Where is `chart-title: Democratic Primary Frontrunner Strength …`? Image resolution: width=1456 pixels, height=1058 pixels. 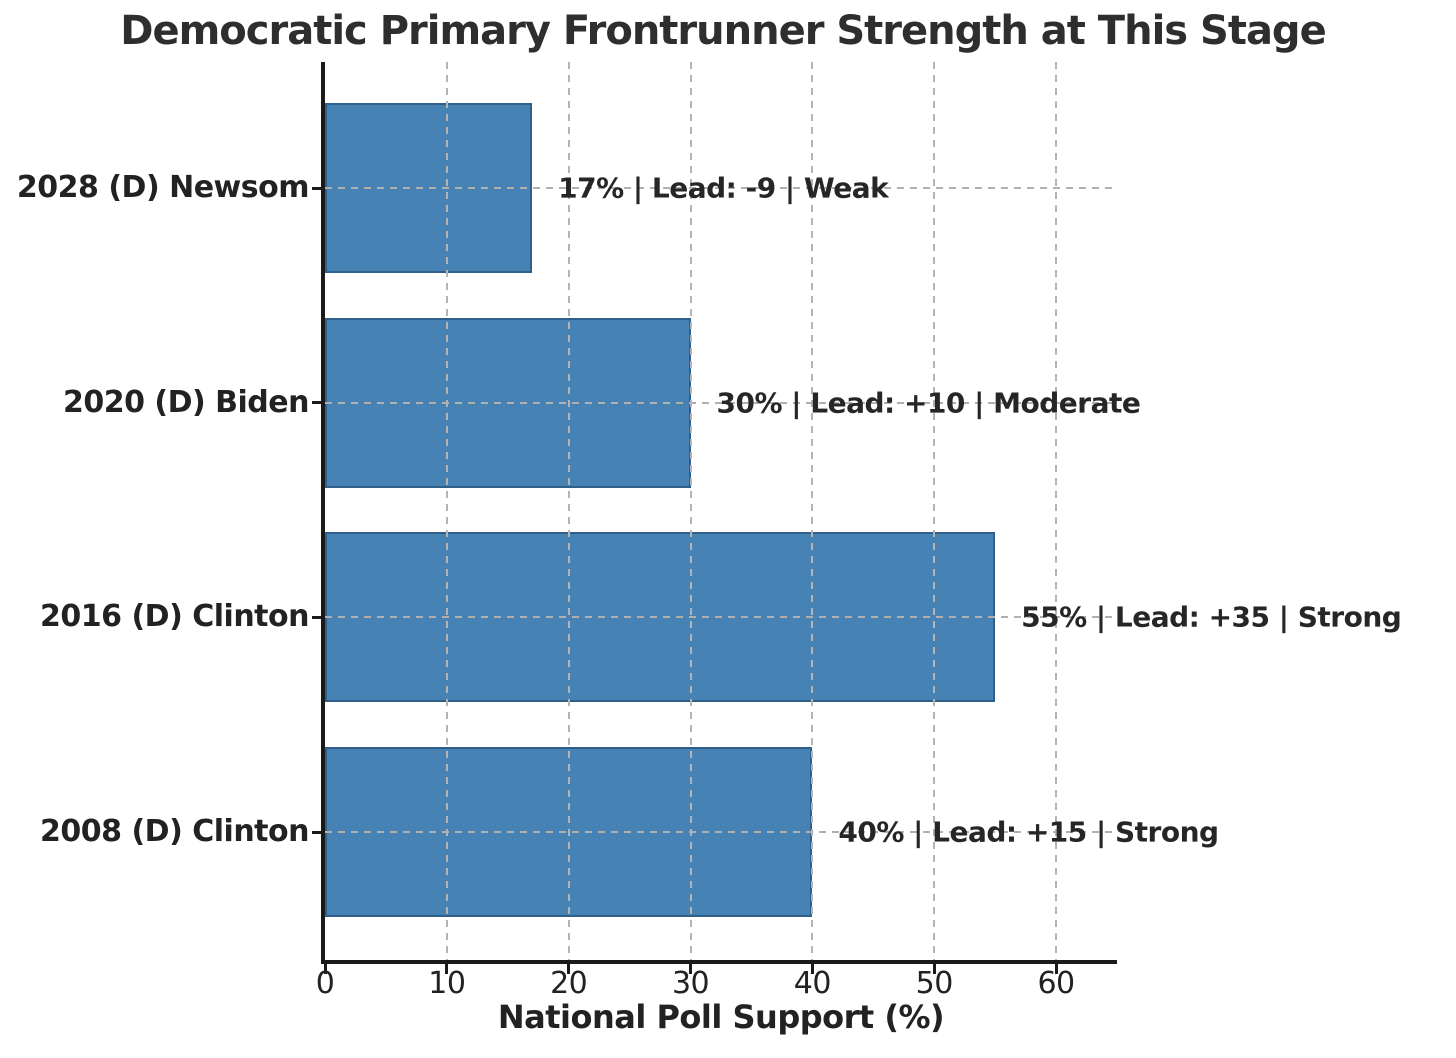 chart-title: Democratic Primary Frontrunner Strength … is located at coordinates (723, 31).